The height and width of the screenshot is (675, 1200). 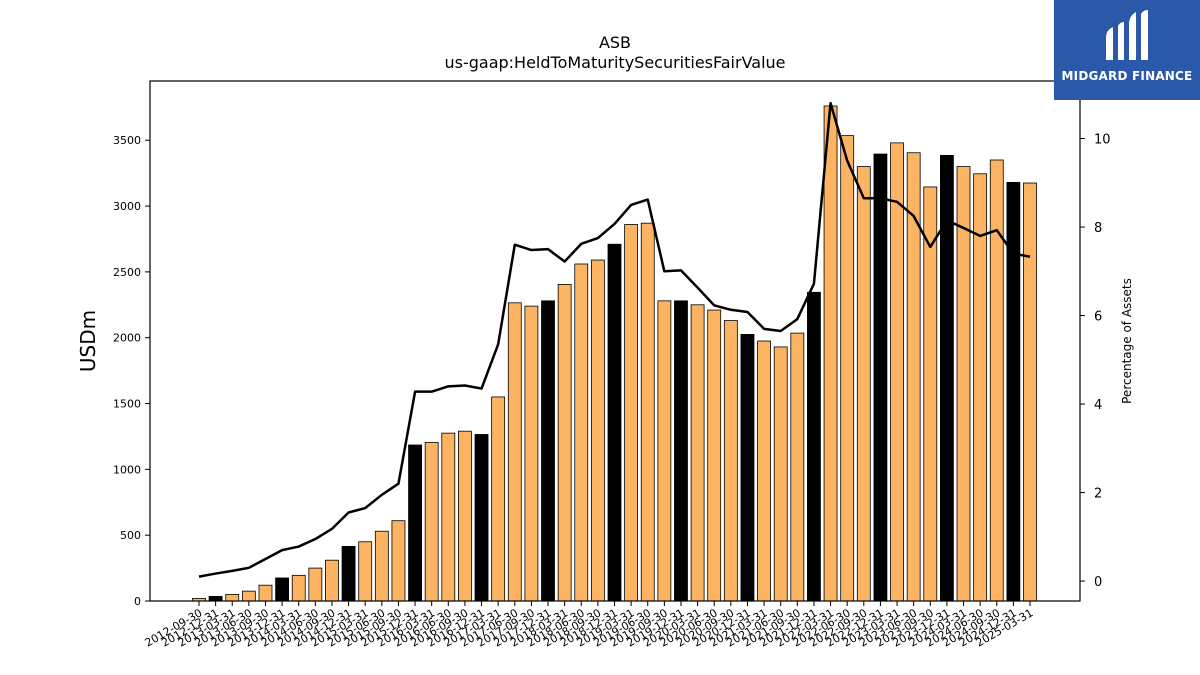 I want to click on y2-tick-label: 6, so click(x=1098, y=317).